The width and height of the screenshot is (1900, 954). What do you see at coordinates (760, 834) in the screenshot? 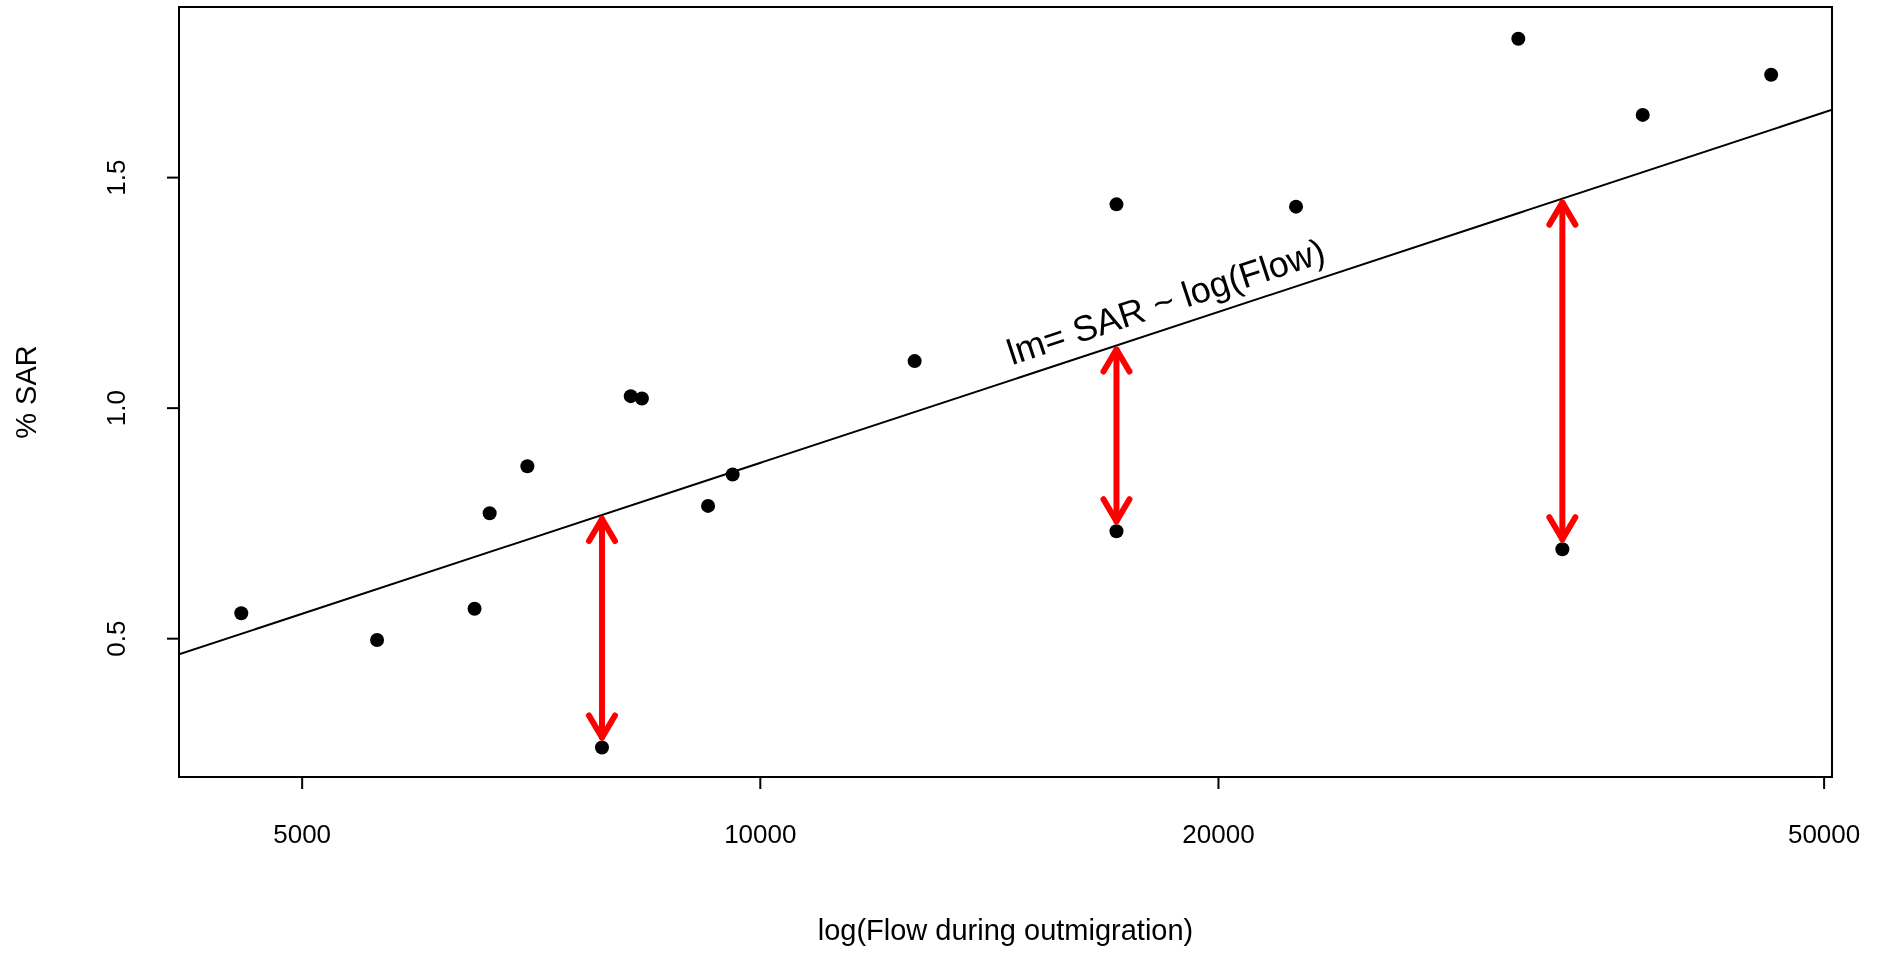
I see `x-tick-label: 10000` at bounding box center [760, 834].